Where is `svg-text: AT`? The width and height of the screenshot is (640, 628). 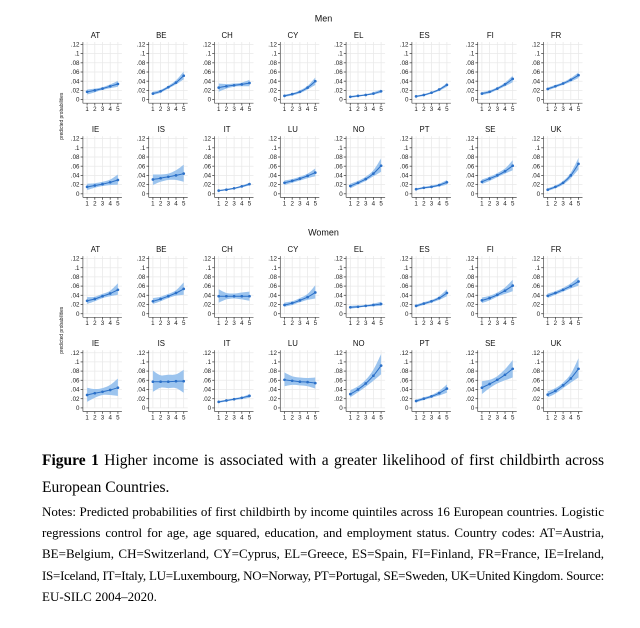
svg-text: AT is located at coordinates (96, 249).